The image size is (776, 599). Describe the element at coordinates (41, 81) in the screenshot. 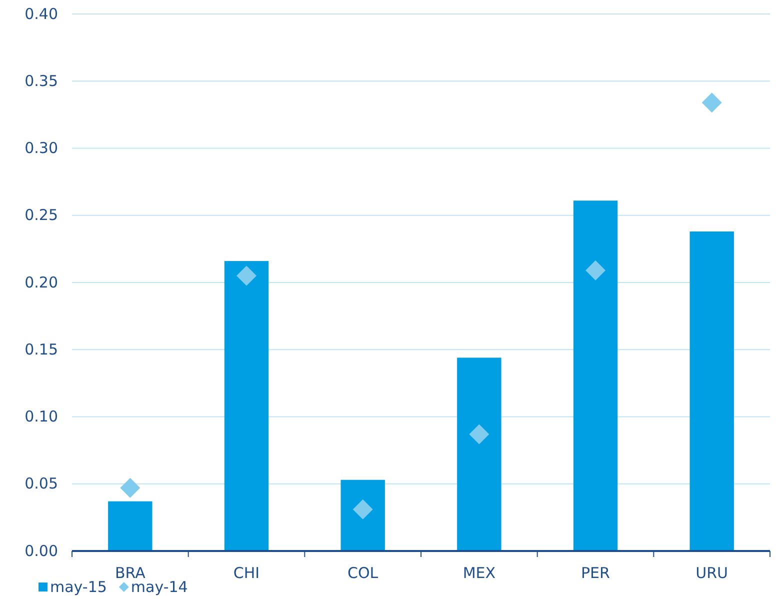

I see `y-tick-label: 0.35` at that location.